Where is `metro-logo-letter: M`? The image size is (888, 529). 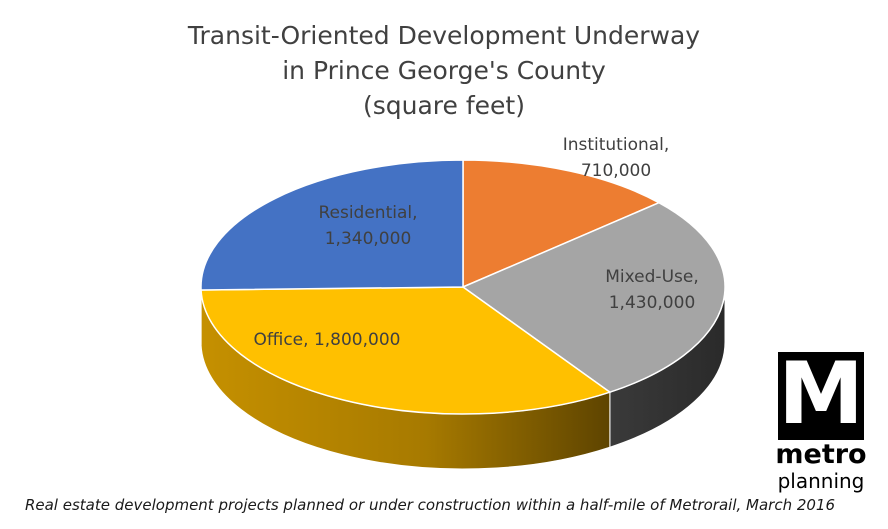 metro-logo-letter: M is located at coordinates (821, 394).